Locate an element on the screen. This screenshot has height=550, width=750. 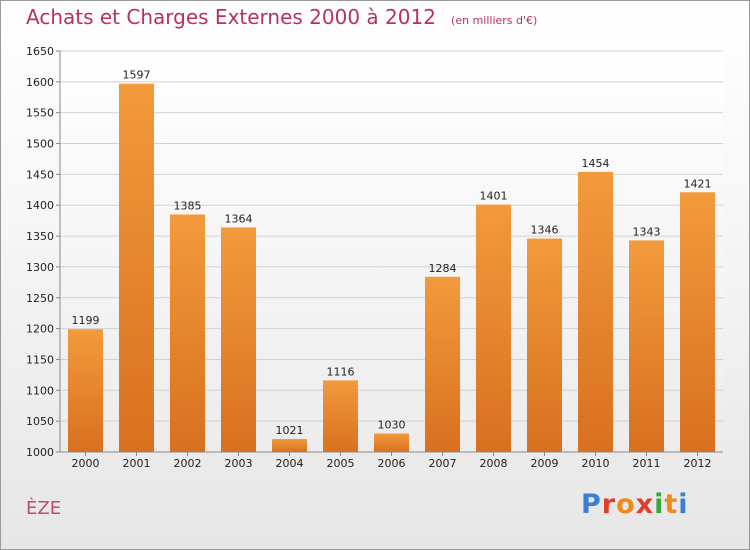
bar-value-label: 1401 is located at coordinates (494, 196).